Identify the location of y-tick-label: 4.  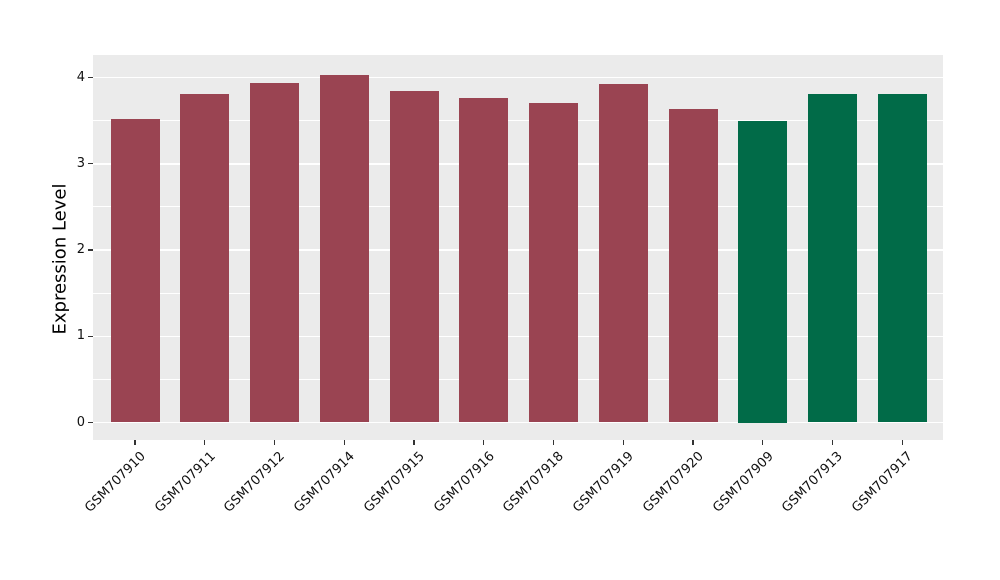
(80, 77).